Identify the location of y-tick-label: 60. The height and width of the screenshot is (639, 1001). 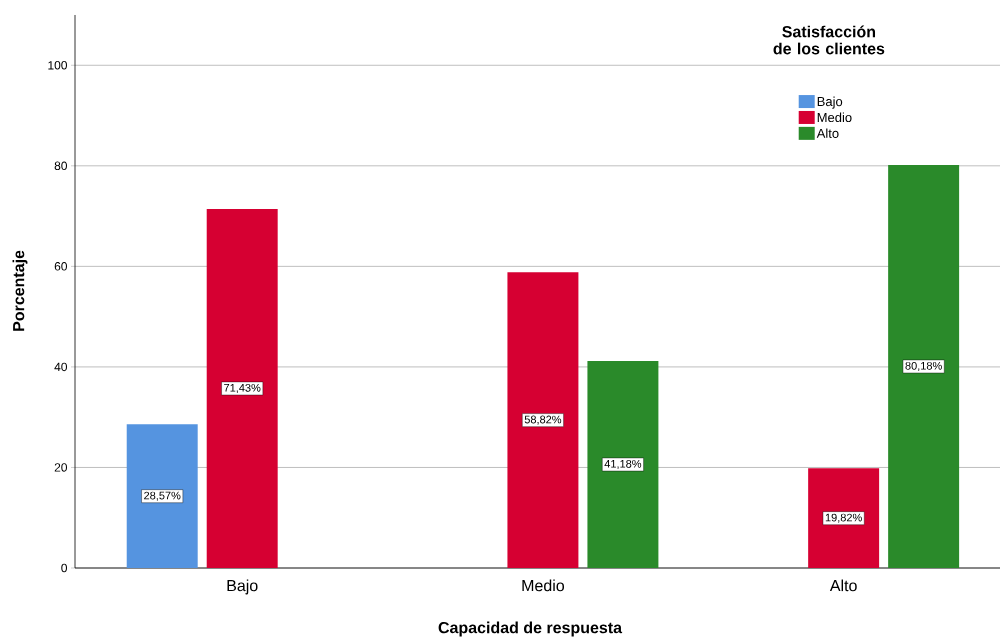
(61, 266).